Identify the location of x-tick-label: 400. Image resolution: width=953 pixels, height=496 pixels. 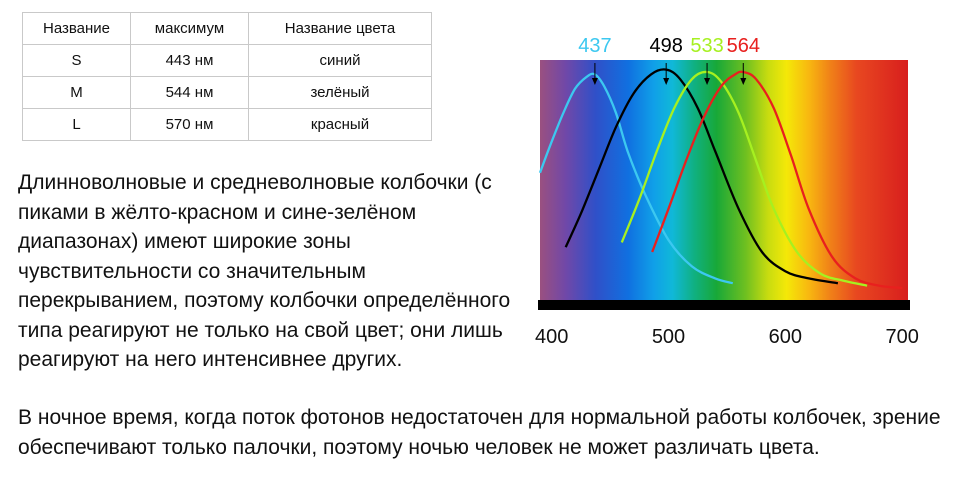
(551, 337).